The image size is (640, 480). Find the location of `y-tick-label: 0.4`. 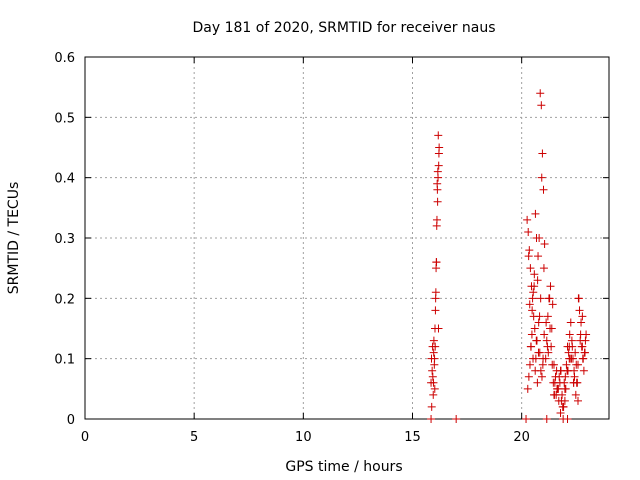

y-tick-label: 0.4 is located at coordinates (64, 179).